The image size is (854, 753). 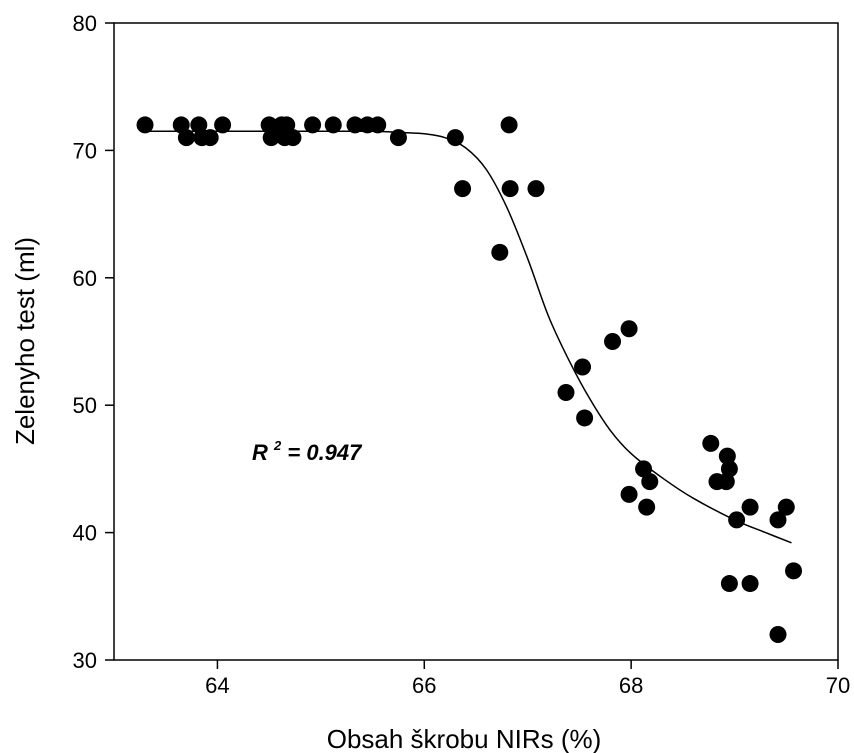 What do you see at coordinates (424, 685) in the screenshot?
I see `x-tick-label: 66` at bounding box center [424, 685].